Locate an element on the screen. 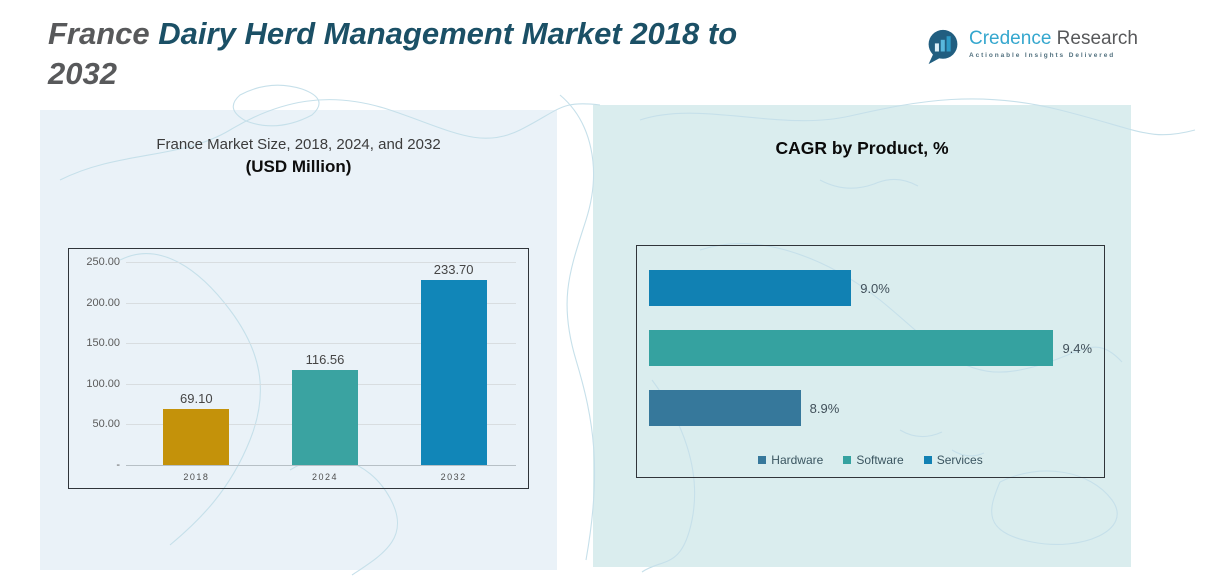  logo-brand-research: Research is located at coordinates (1094, 38).